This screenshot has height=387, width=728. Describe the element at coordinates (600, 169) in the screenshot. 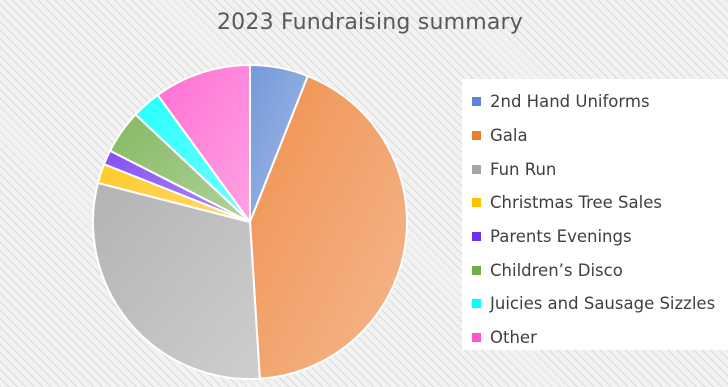

I see `legend-item: Fun Run` at that location.